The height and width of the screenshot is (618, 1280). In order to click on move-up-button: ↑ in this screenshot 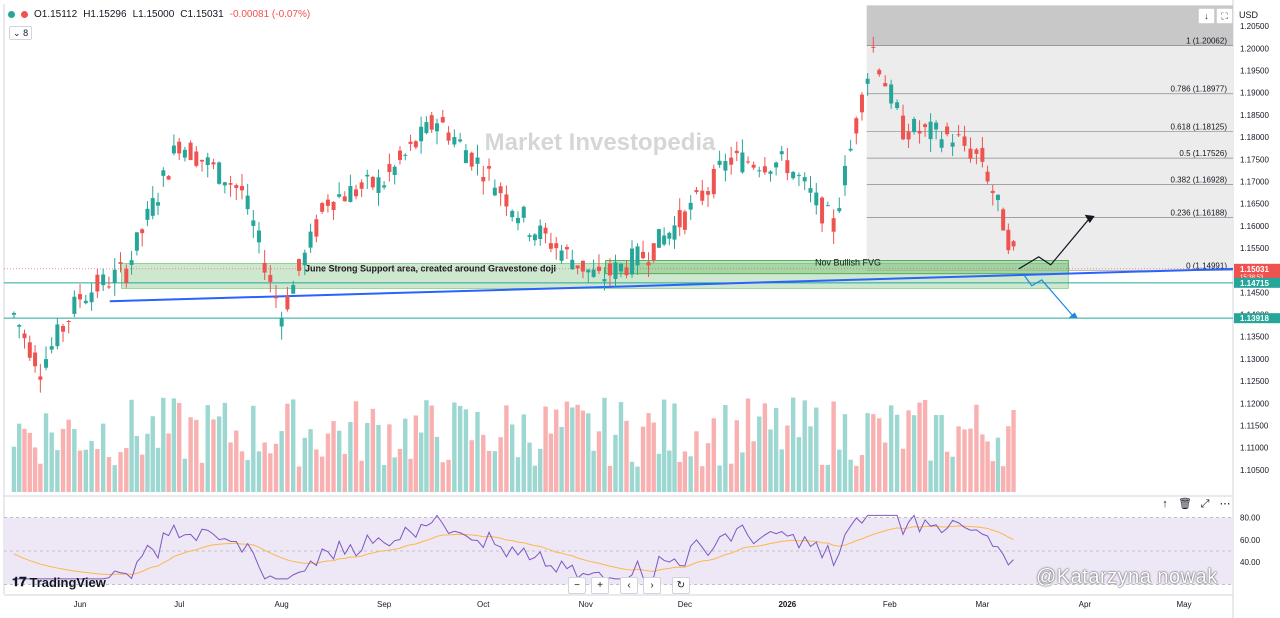, I will do `click(1165, 504)`.